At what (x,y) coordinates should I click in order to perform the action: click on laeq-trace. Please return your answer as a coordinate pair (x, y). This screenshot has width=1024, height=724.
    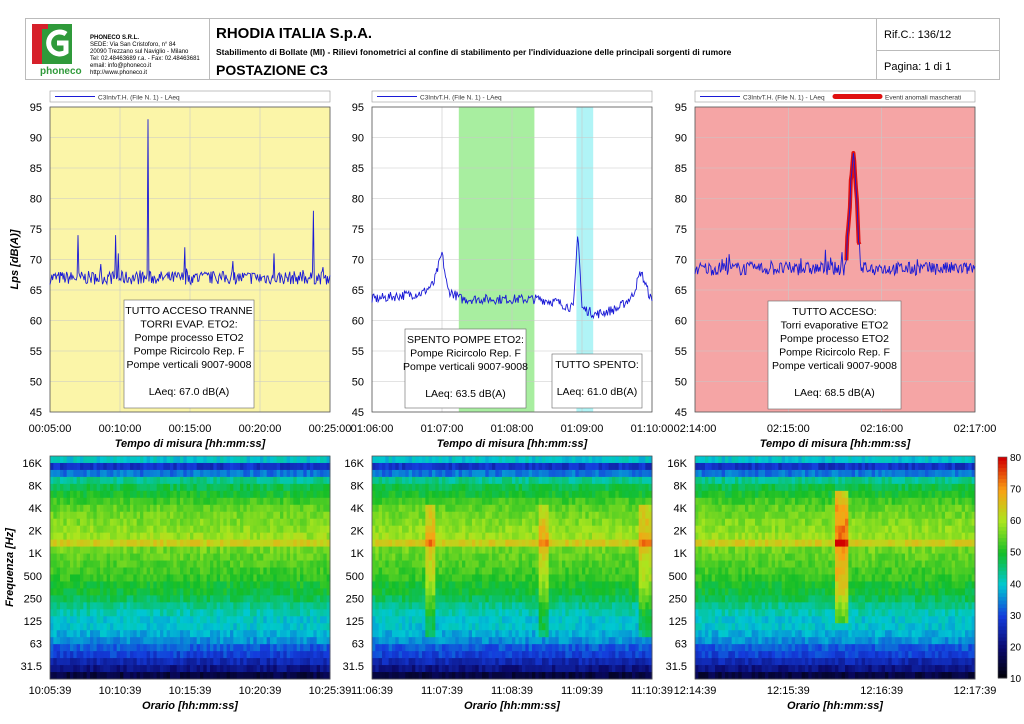
    Looking at the image, I should click on (512, 278).